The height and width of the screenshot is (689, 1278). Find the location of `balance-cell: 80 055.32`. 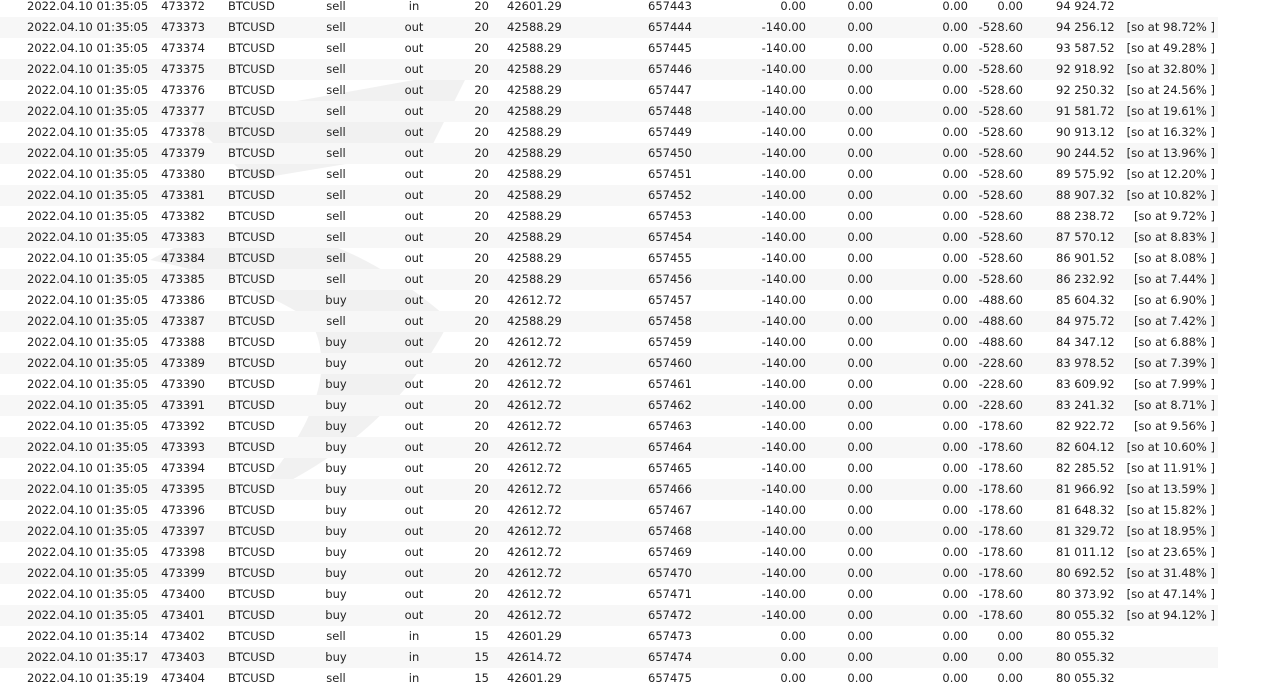

balance-cell: 80 055.32 is located at coordinates (1085, 615).